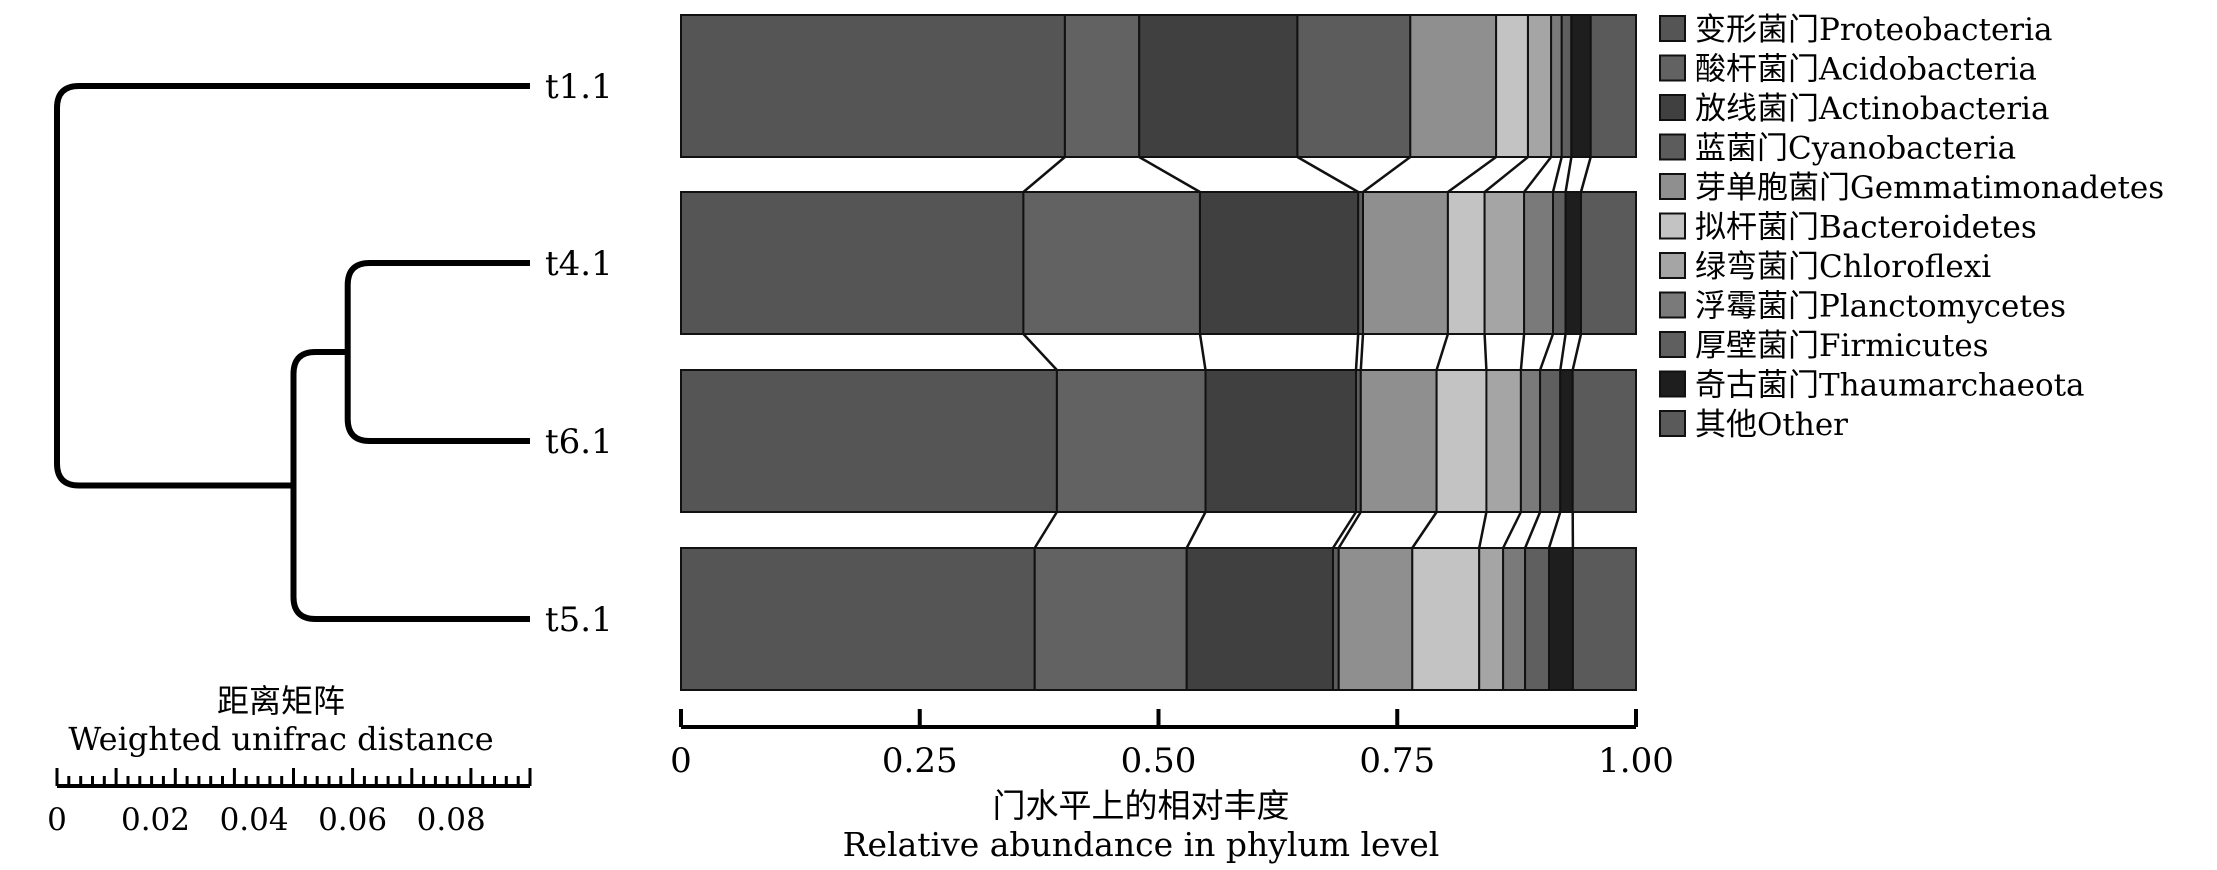 Image resolution: width=2217 pixels, height=870 pixels. What do you see at coordinates (579, 620) in the screenshot?
I see `sample-label: t5.1` at bounding box center [579, 620].